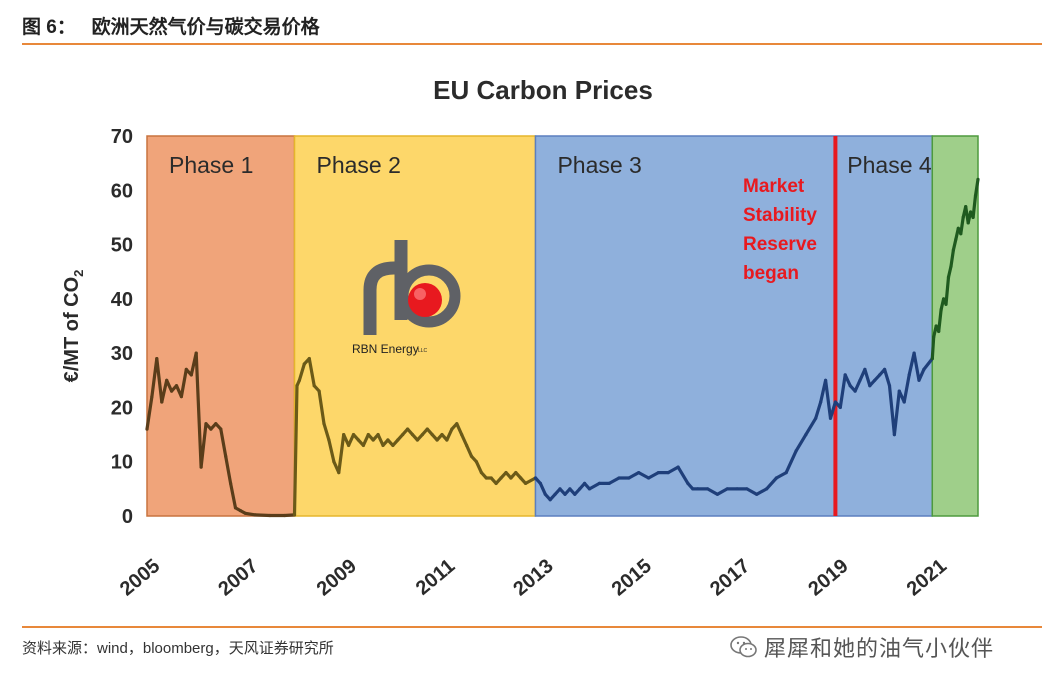  Describe the element at coordinates (140, 577) in the screenshot. I see `x-tick-label: 2005` at that location.